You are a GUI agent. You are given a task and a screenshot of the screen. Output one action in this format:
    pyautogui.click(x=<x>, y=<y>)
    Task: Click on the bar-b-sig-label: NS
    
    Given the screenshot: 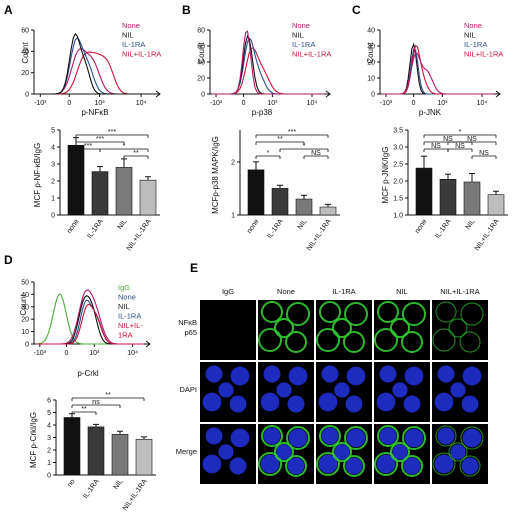 What is the action you would take?
    pyautogui.click(x=316, y=153)
    